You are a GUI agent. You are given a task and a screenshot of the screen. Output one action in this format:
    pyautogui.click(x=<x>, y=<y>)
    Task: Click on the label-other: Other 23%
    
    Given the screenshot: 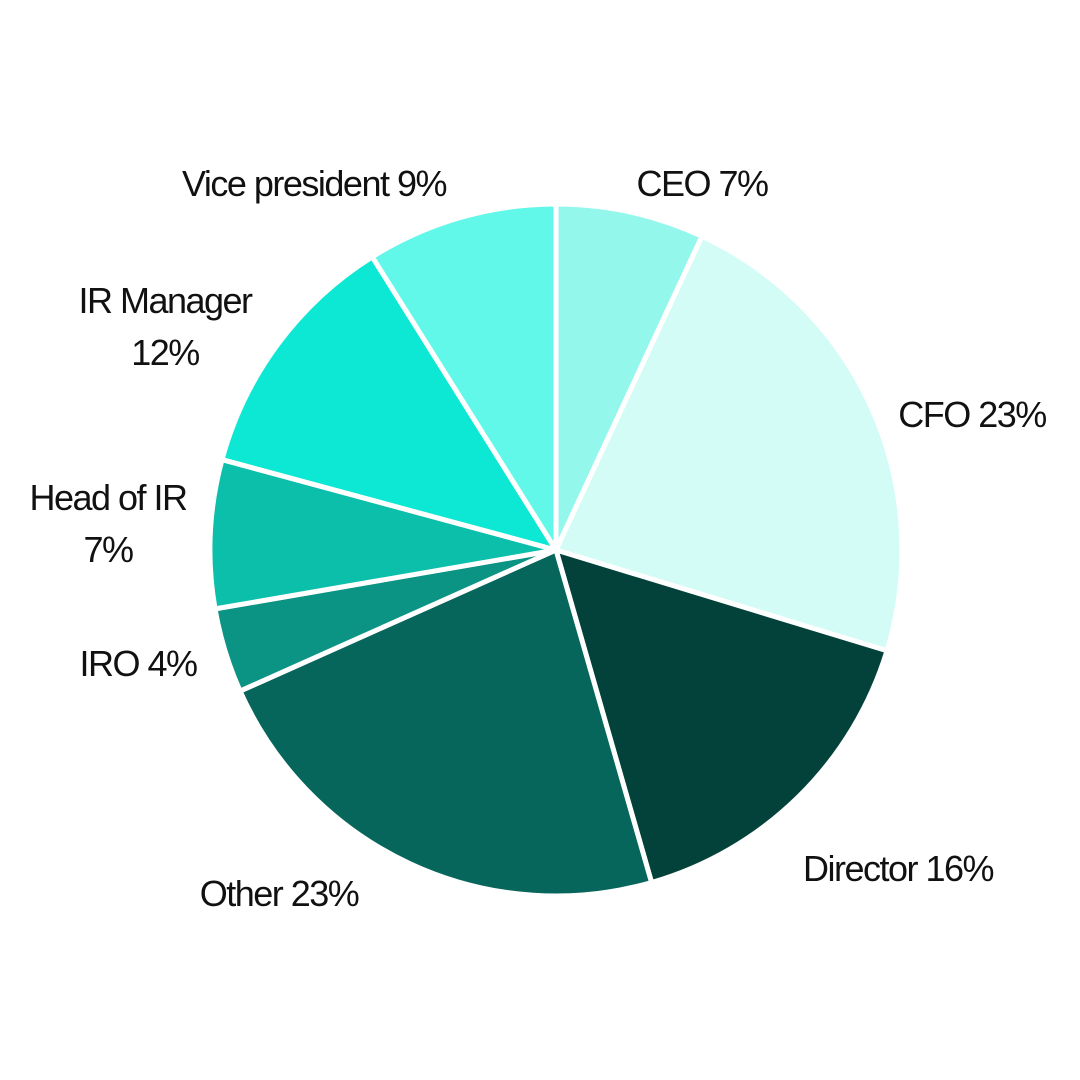 What is the action you would take?
    pyautogui.click(x=279, y=893)
    